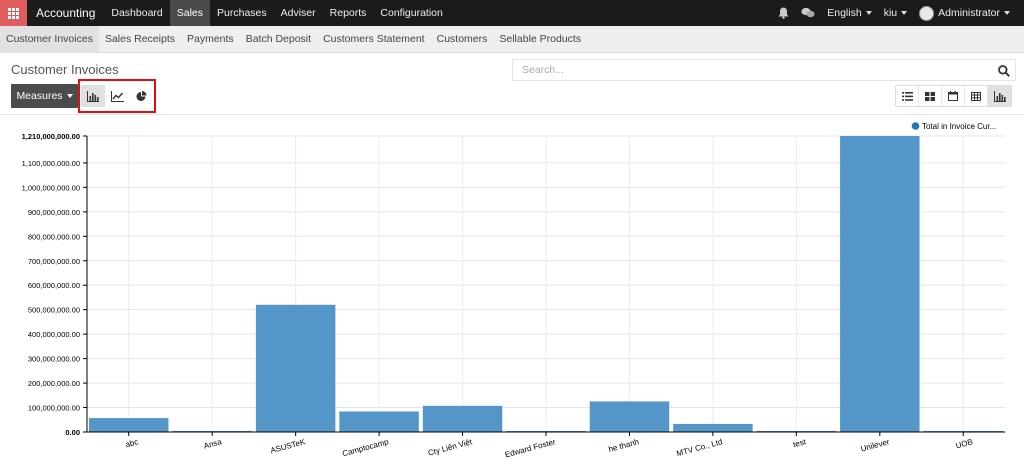 This screenshot has width=1024, height=476. What do you see at coordinates (287, 446) in the screenshot?
I see `x-tick-label: ASUSTeK` at bounding box center [287, 446].